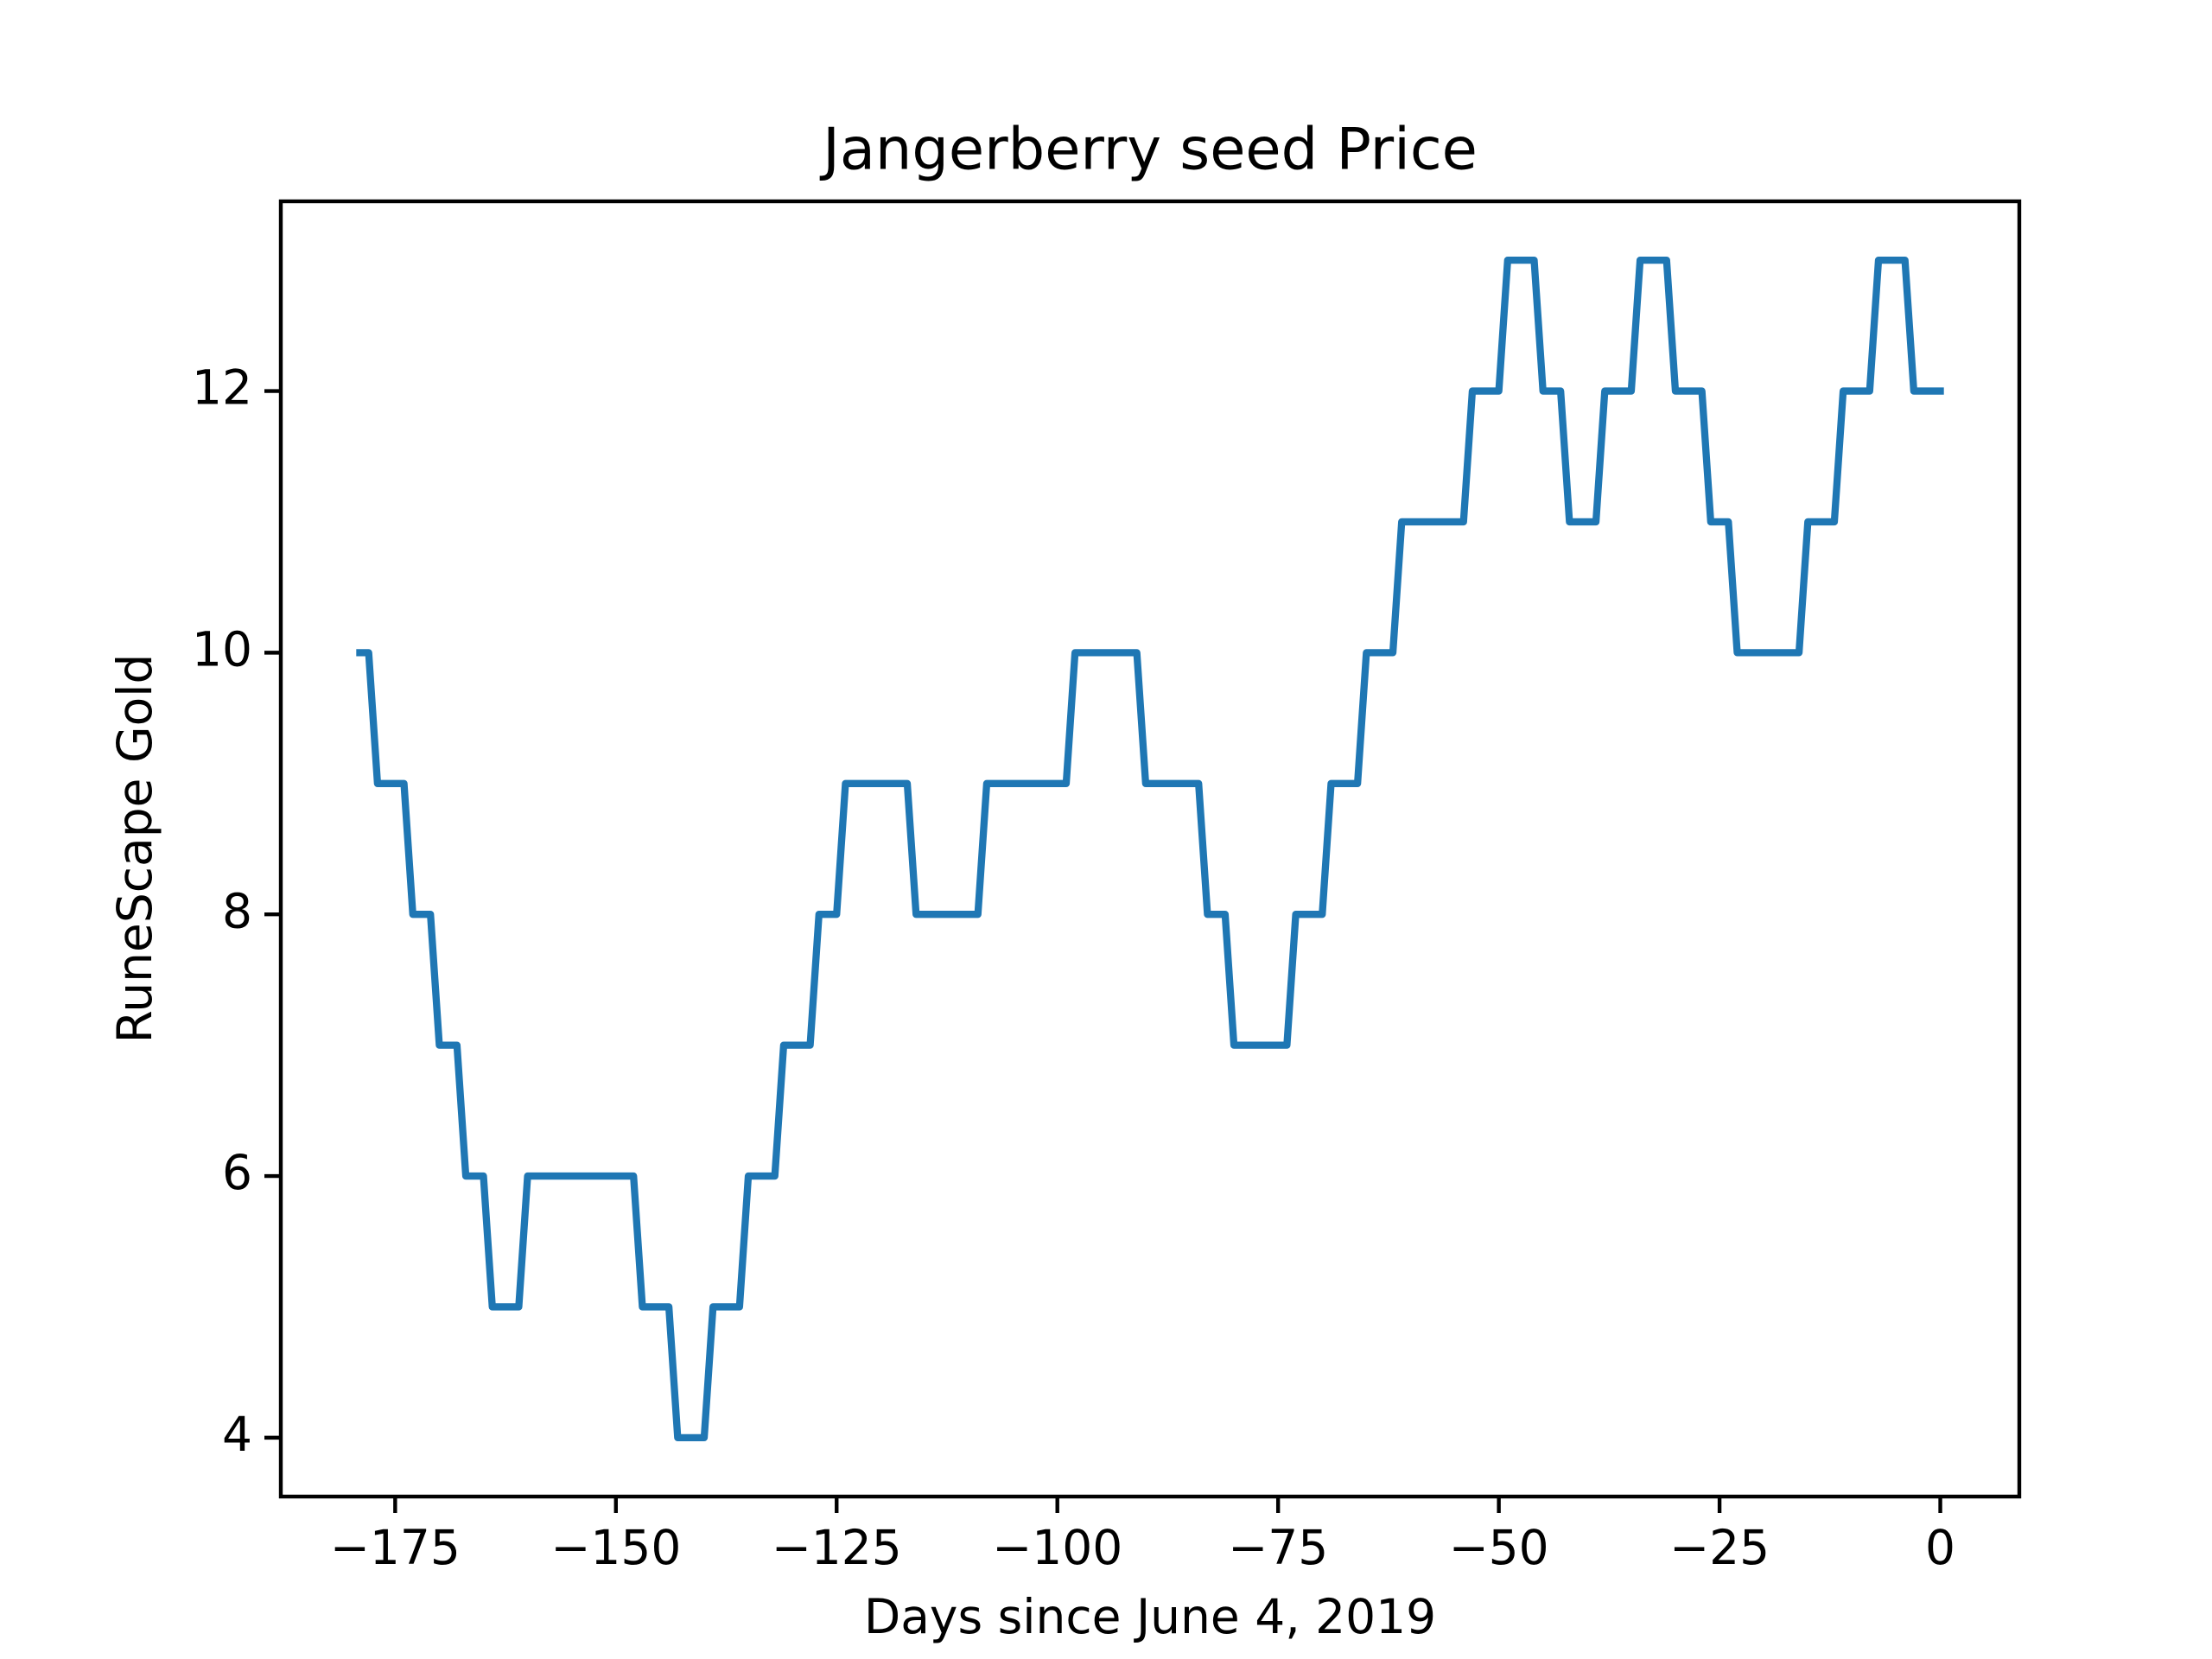  What do you see at coordinates (1719, 1547) in the screenshot?
I see `x-tick-label: −25` at bounding box center [1719, 1547].